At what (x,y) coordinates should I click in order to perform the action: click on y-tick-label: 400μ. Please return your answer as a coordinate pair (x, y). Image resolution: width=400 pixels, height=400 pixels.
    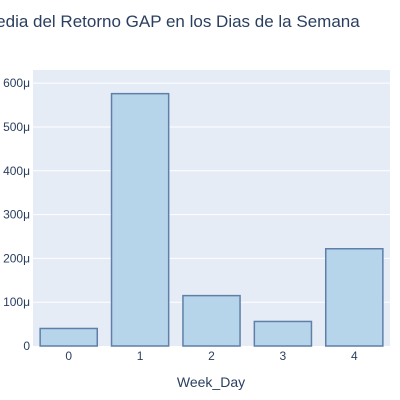
    Looking at the image, I should click on (16, 171).